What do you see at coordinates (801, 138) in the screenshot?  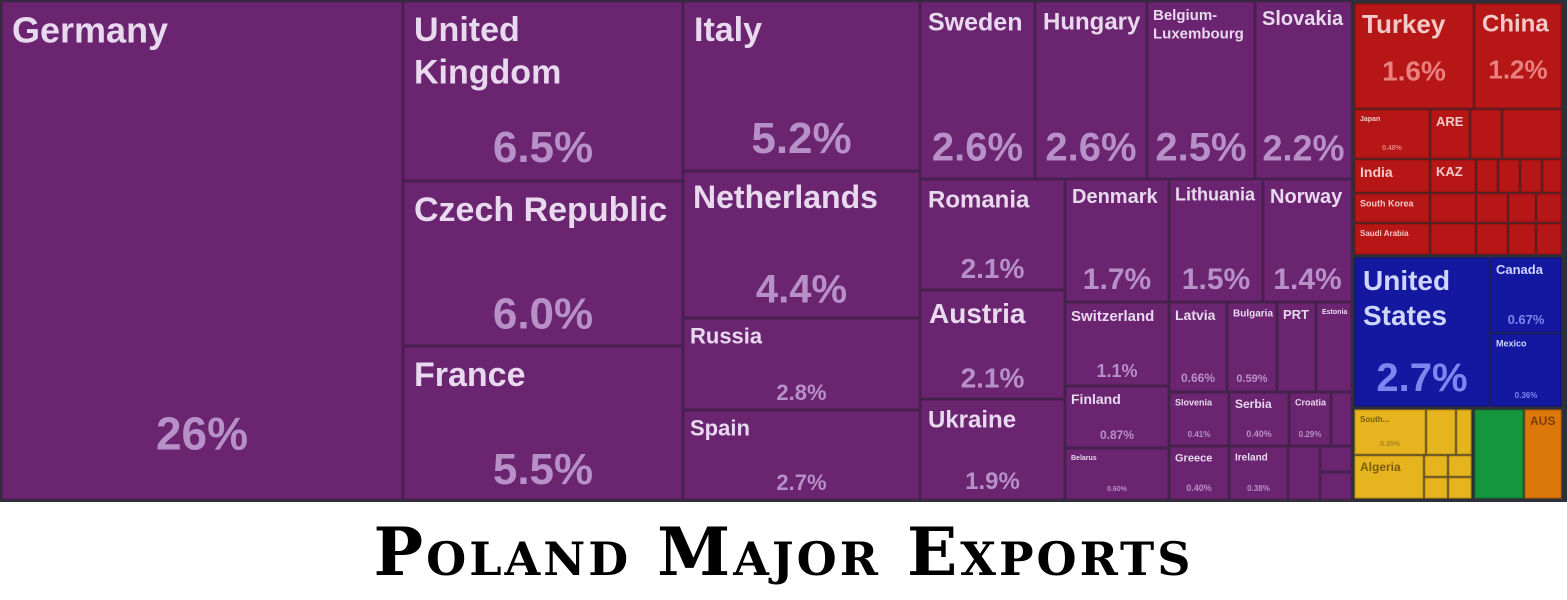 I see `treemap-value-italy: 5.2%` at bounding box center [801, 138].